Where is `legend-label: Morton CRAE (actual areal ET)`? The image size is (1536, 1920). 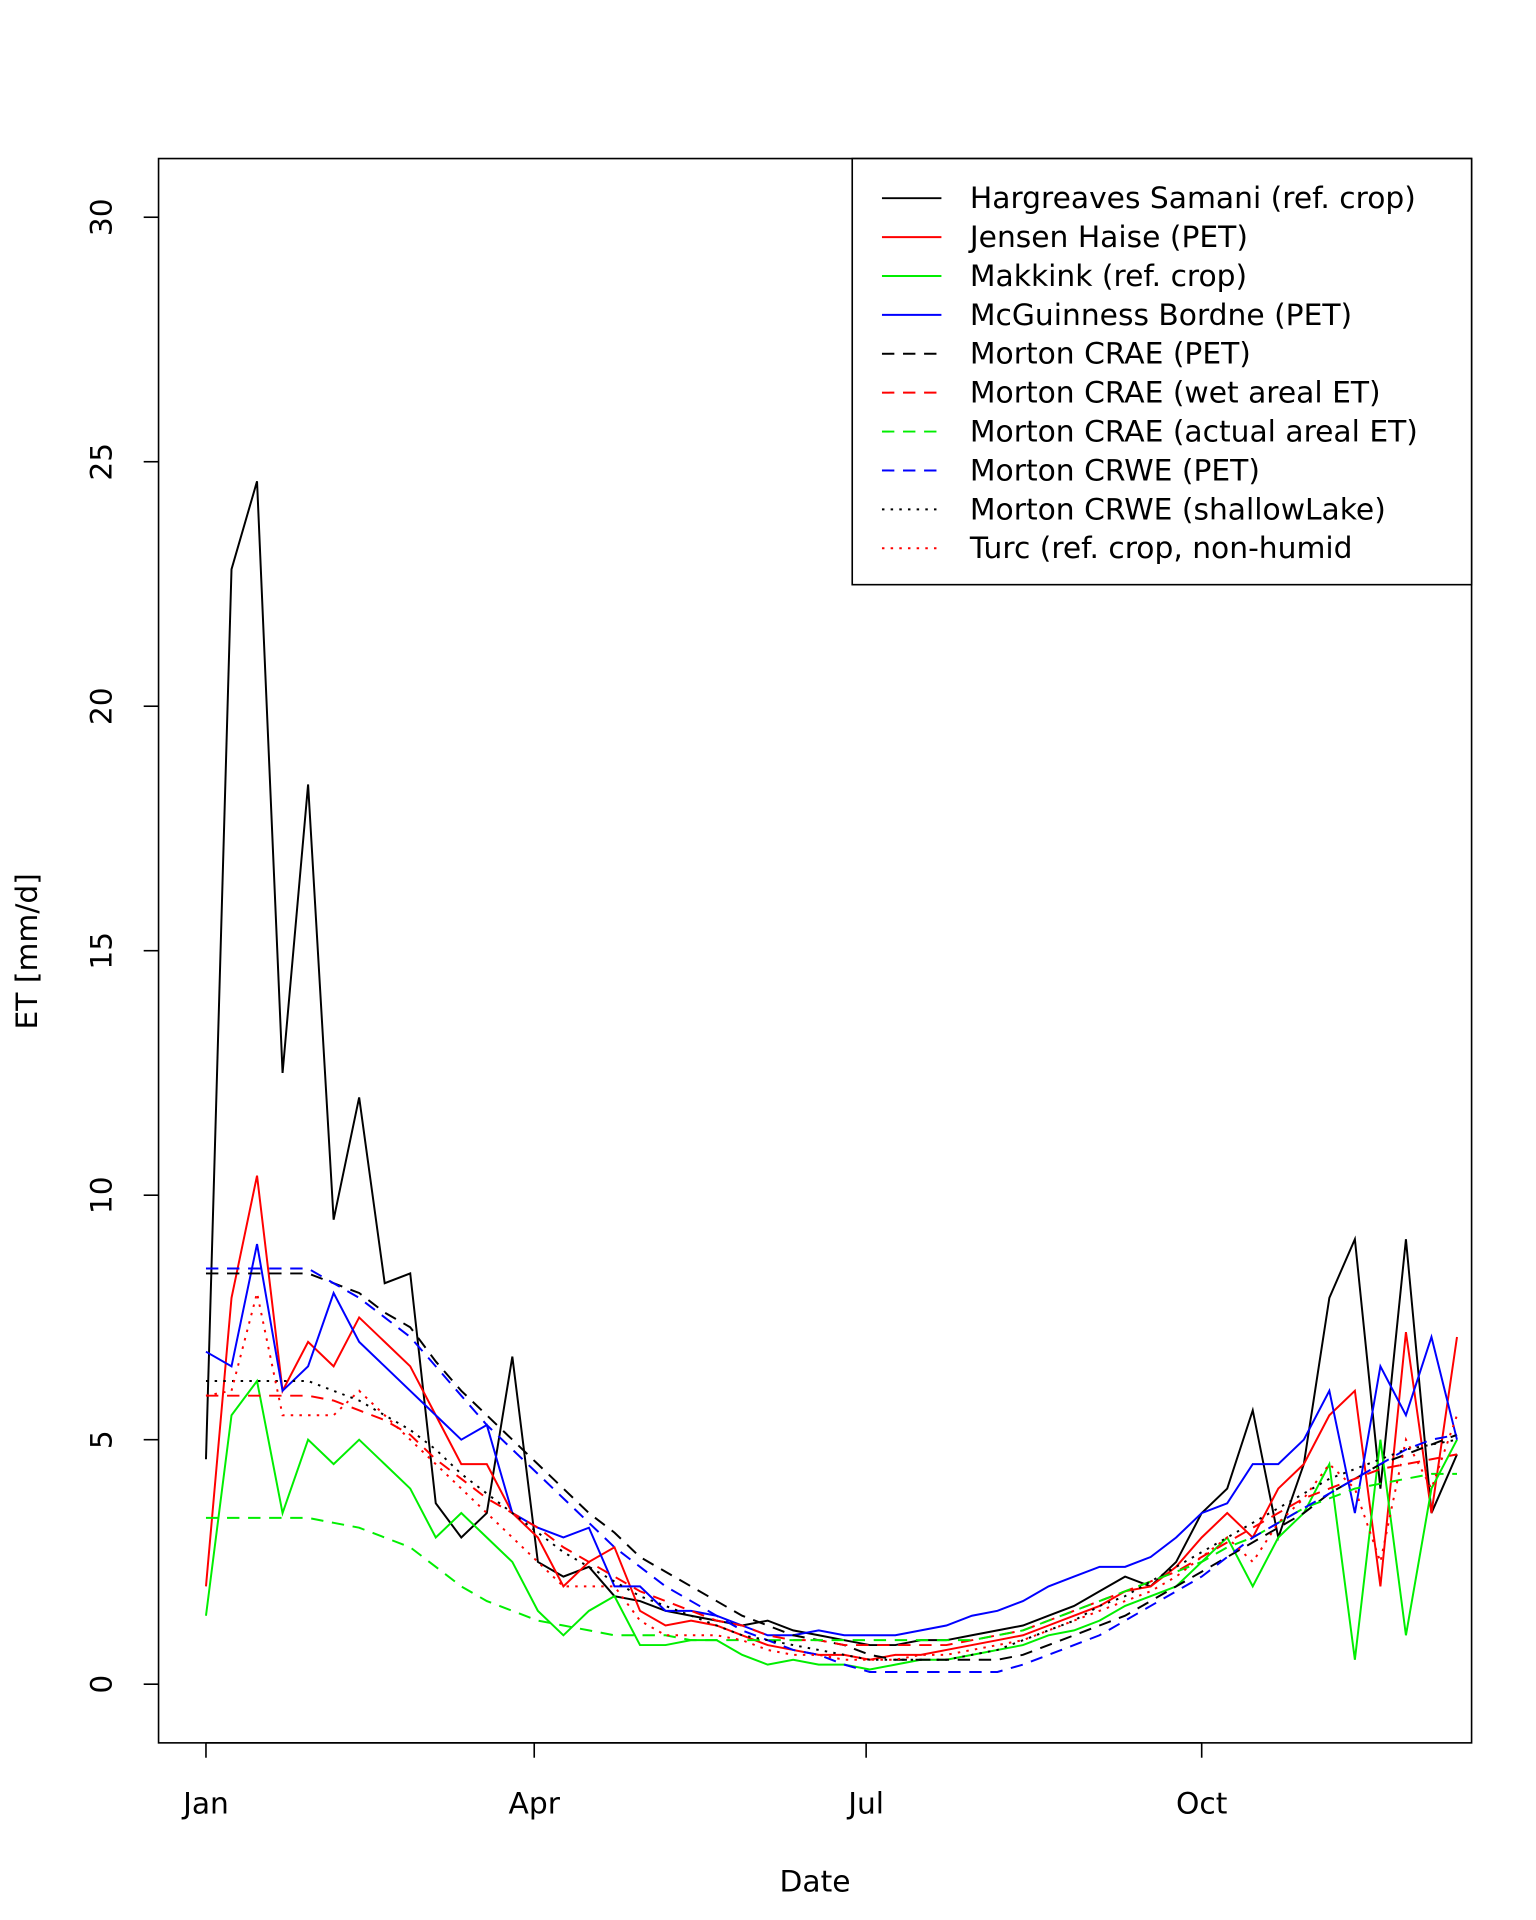
legend-label: Morton CRAE (actual areal ET) is located at coordinates (1194, 431).